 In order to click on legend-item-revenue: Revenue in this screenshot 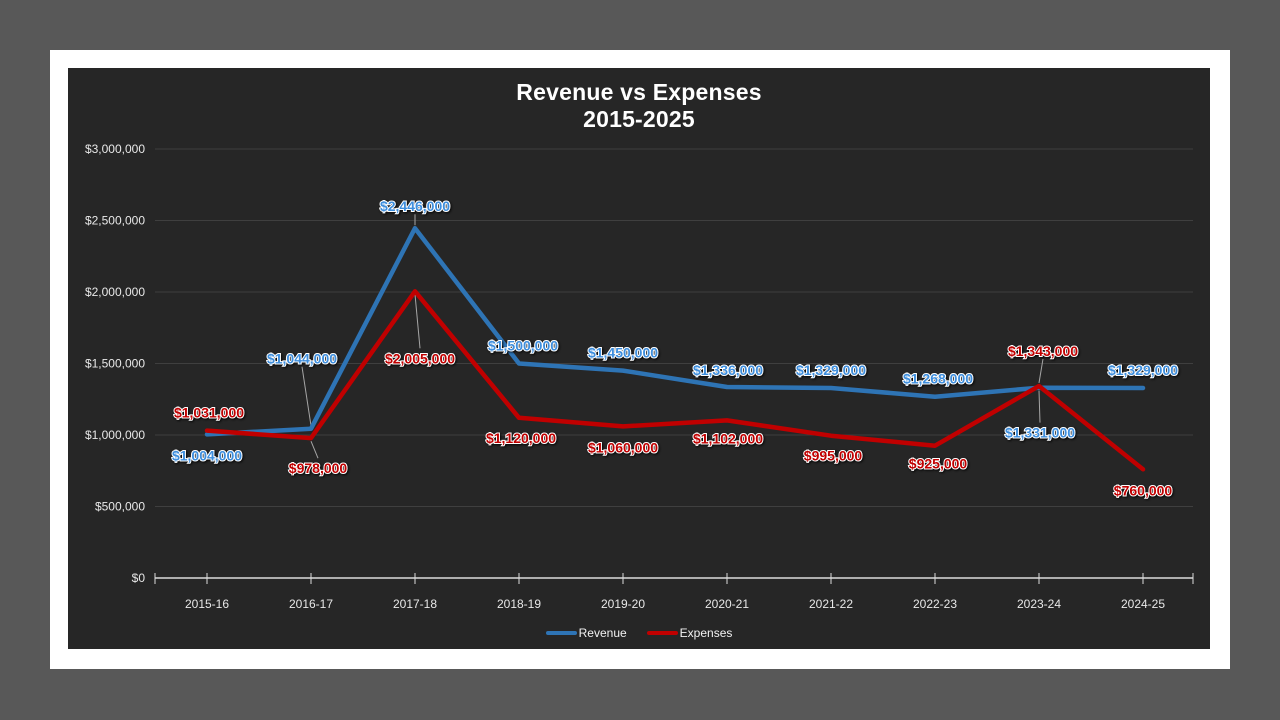, I will do `click(586, 633)`.